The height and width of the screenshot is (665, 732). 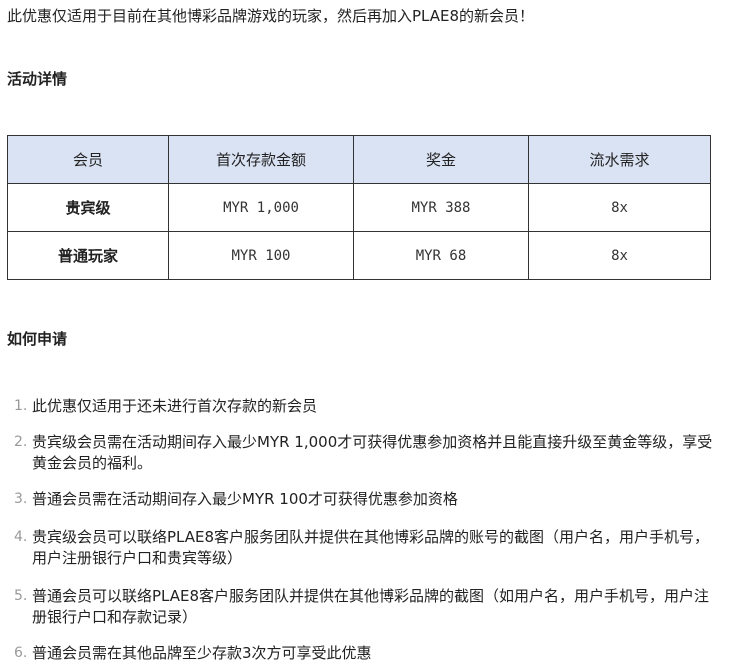 I want to click on step-number: 6., so click(x=21, y=653).